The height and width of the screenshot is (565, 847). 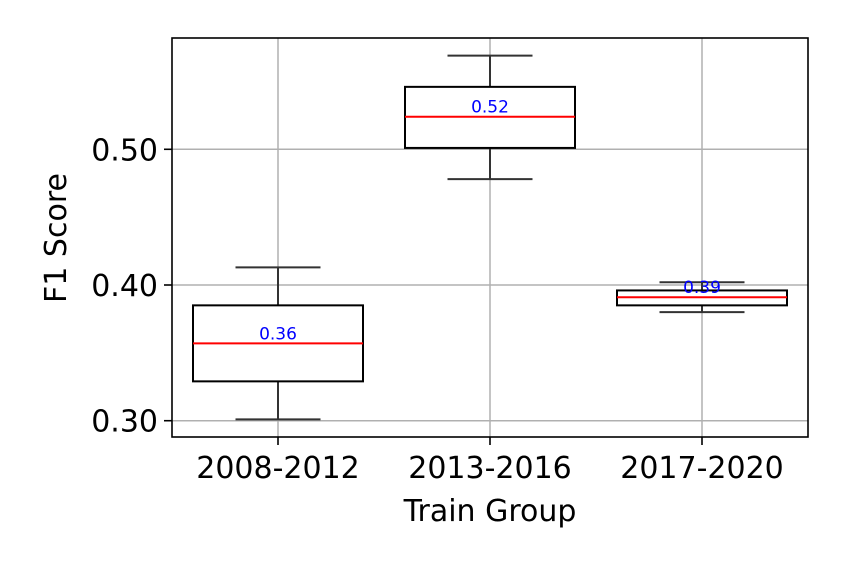 What do you see at coordinates (278, 468) in the screenshot?
I see `x-tick-label: 2008-2012` at bounding box center [278, 468].